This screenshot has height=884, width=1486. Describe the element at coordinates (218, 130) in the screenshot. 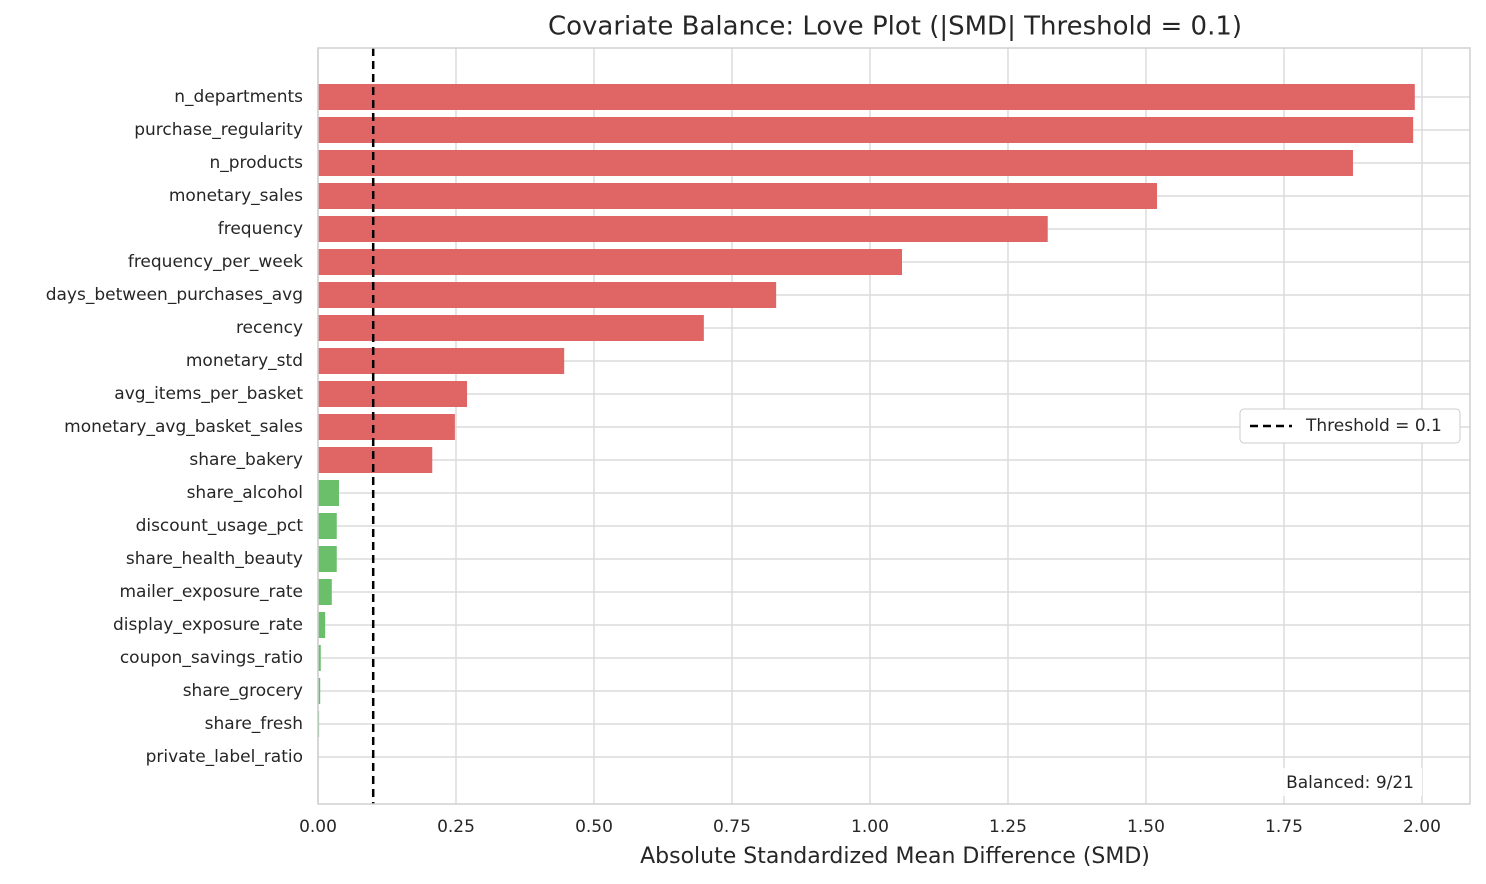

I see `y-tick-label: purchase_regularity` at that location.